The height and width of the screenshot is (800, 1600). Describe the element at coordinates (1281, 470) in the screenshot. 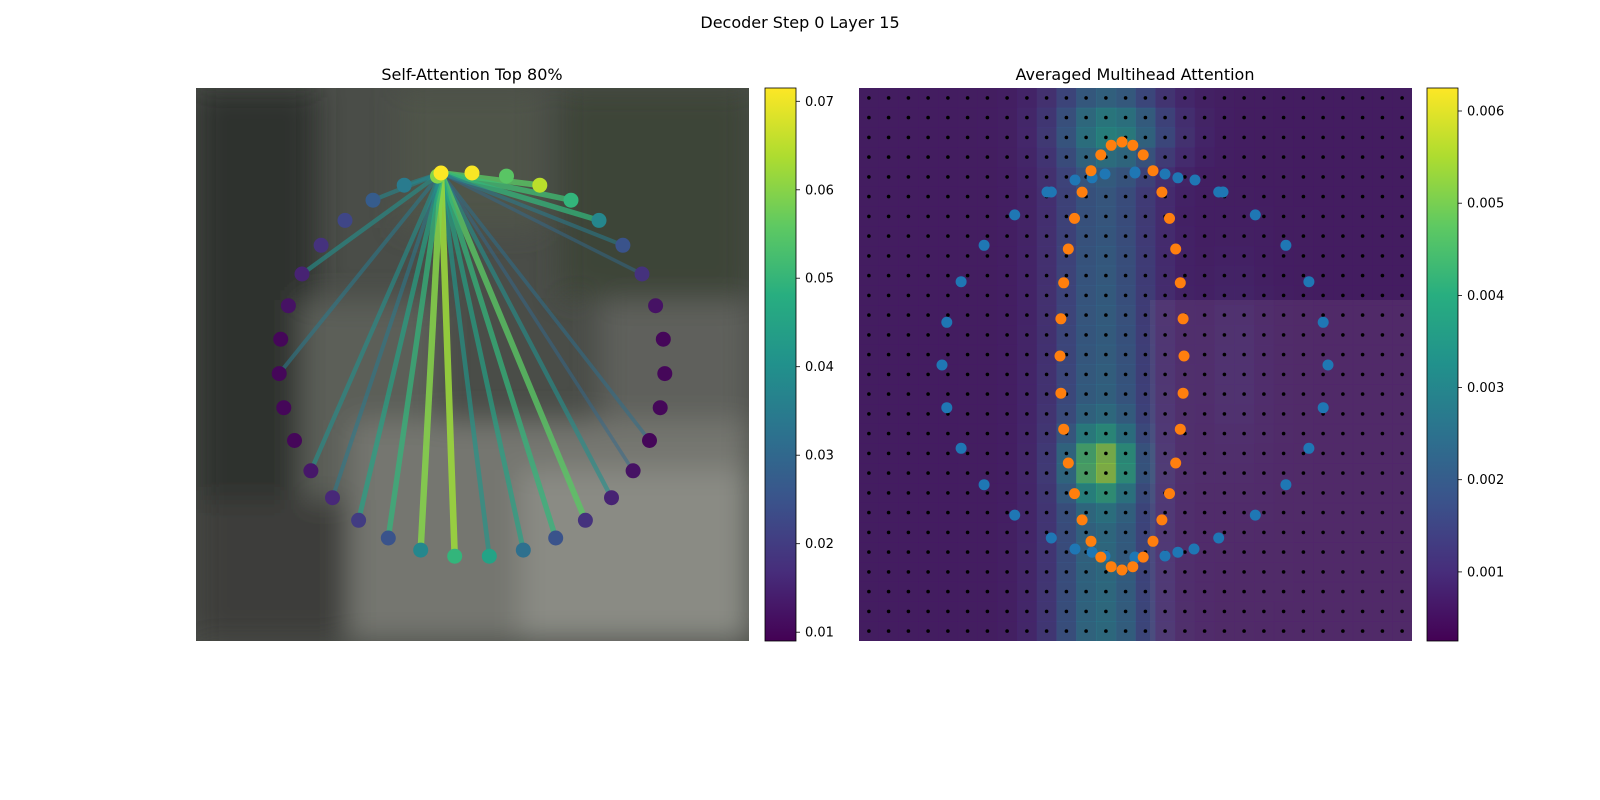

I see `background-tint` at that location.